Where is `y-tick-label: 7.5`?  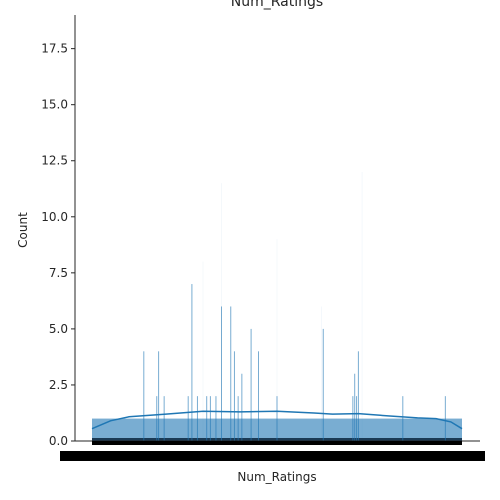
y-tick-label: 7.5 is located at coordinates (58, 273).